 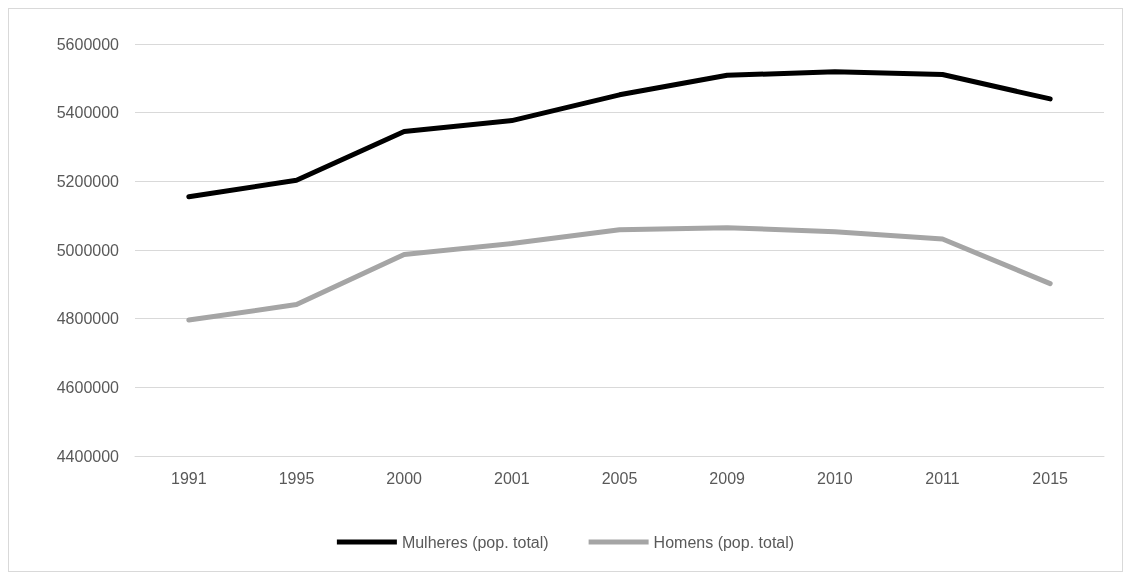 I want to click on x-tick-label: 2005, so click(x=619, y=478).